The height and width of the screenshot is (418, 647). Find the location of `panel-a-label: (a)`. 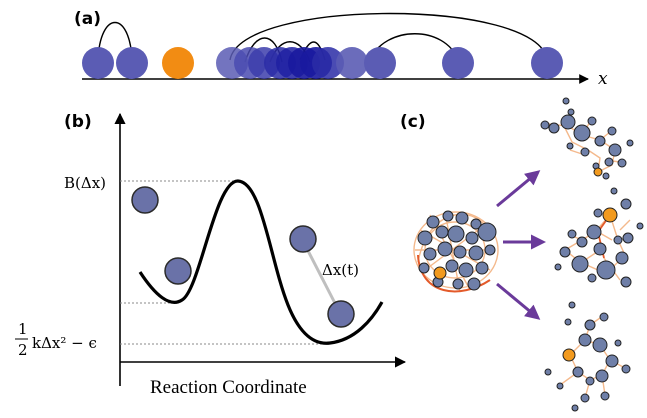

panel-a-label: (a) is located at coordinates (87, 19).